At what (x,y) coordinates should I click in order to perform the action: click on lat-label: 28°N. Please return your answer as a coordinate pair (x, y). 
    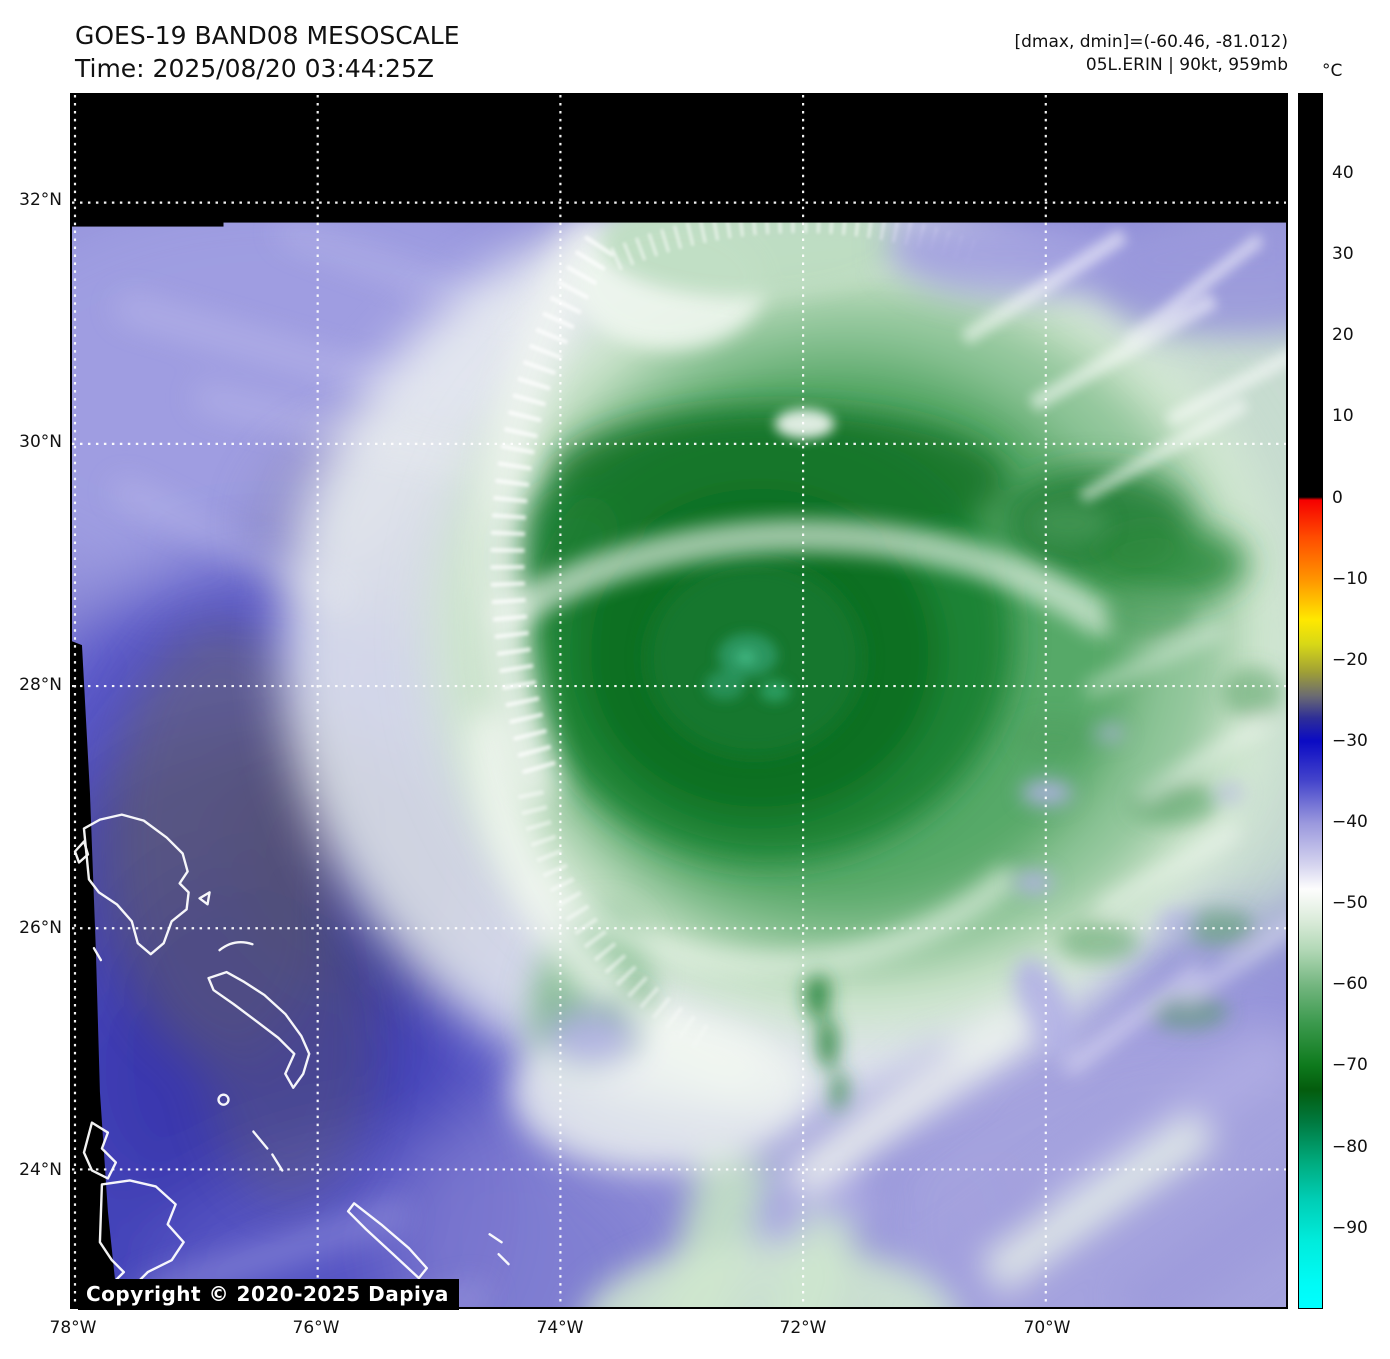
    Looking at the image, I should click on (40, 685).